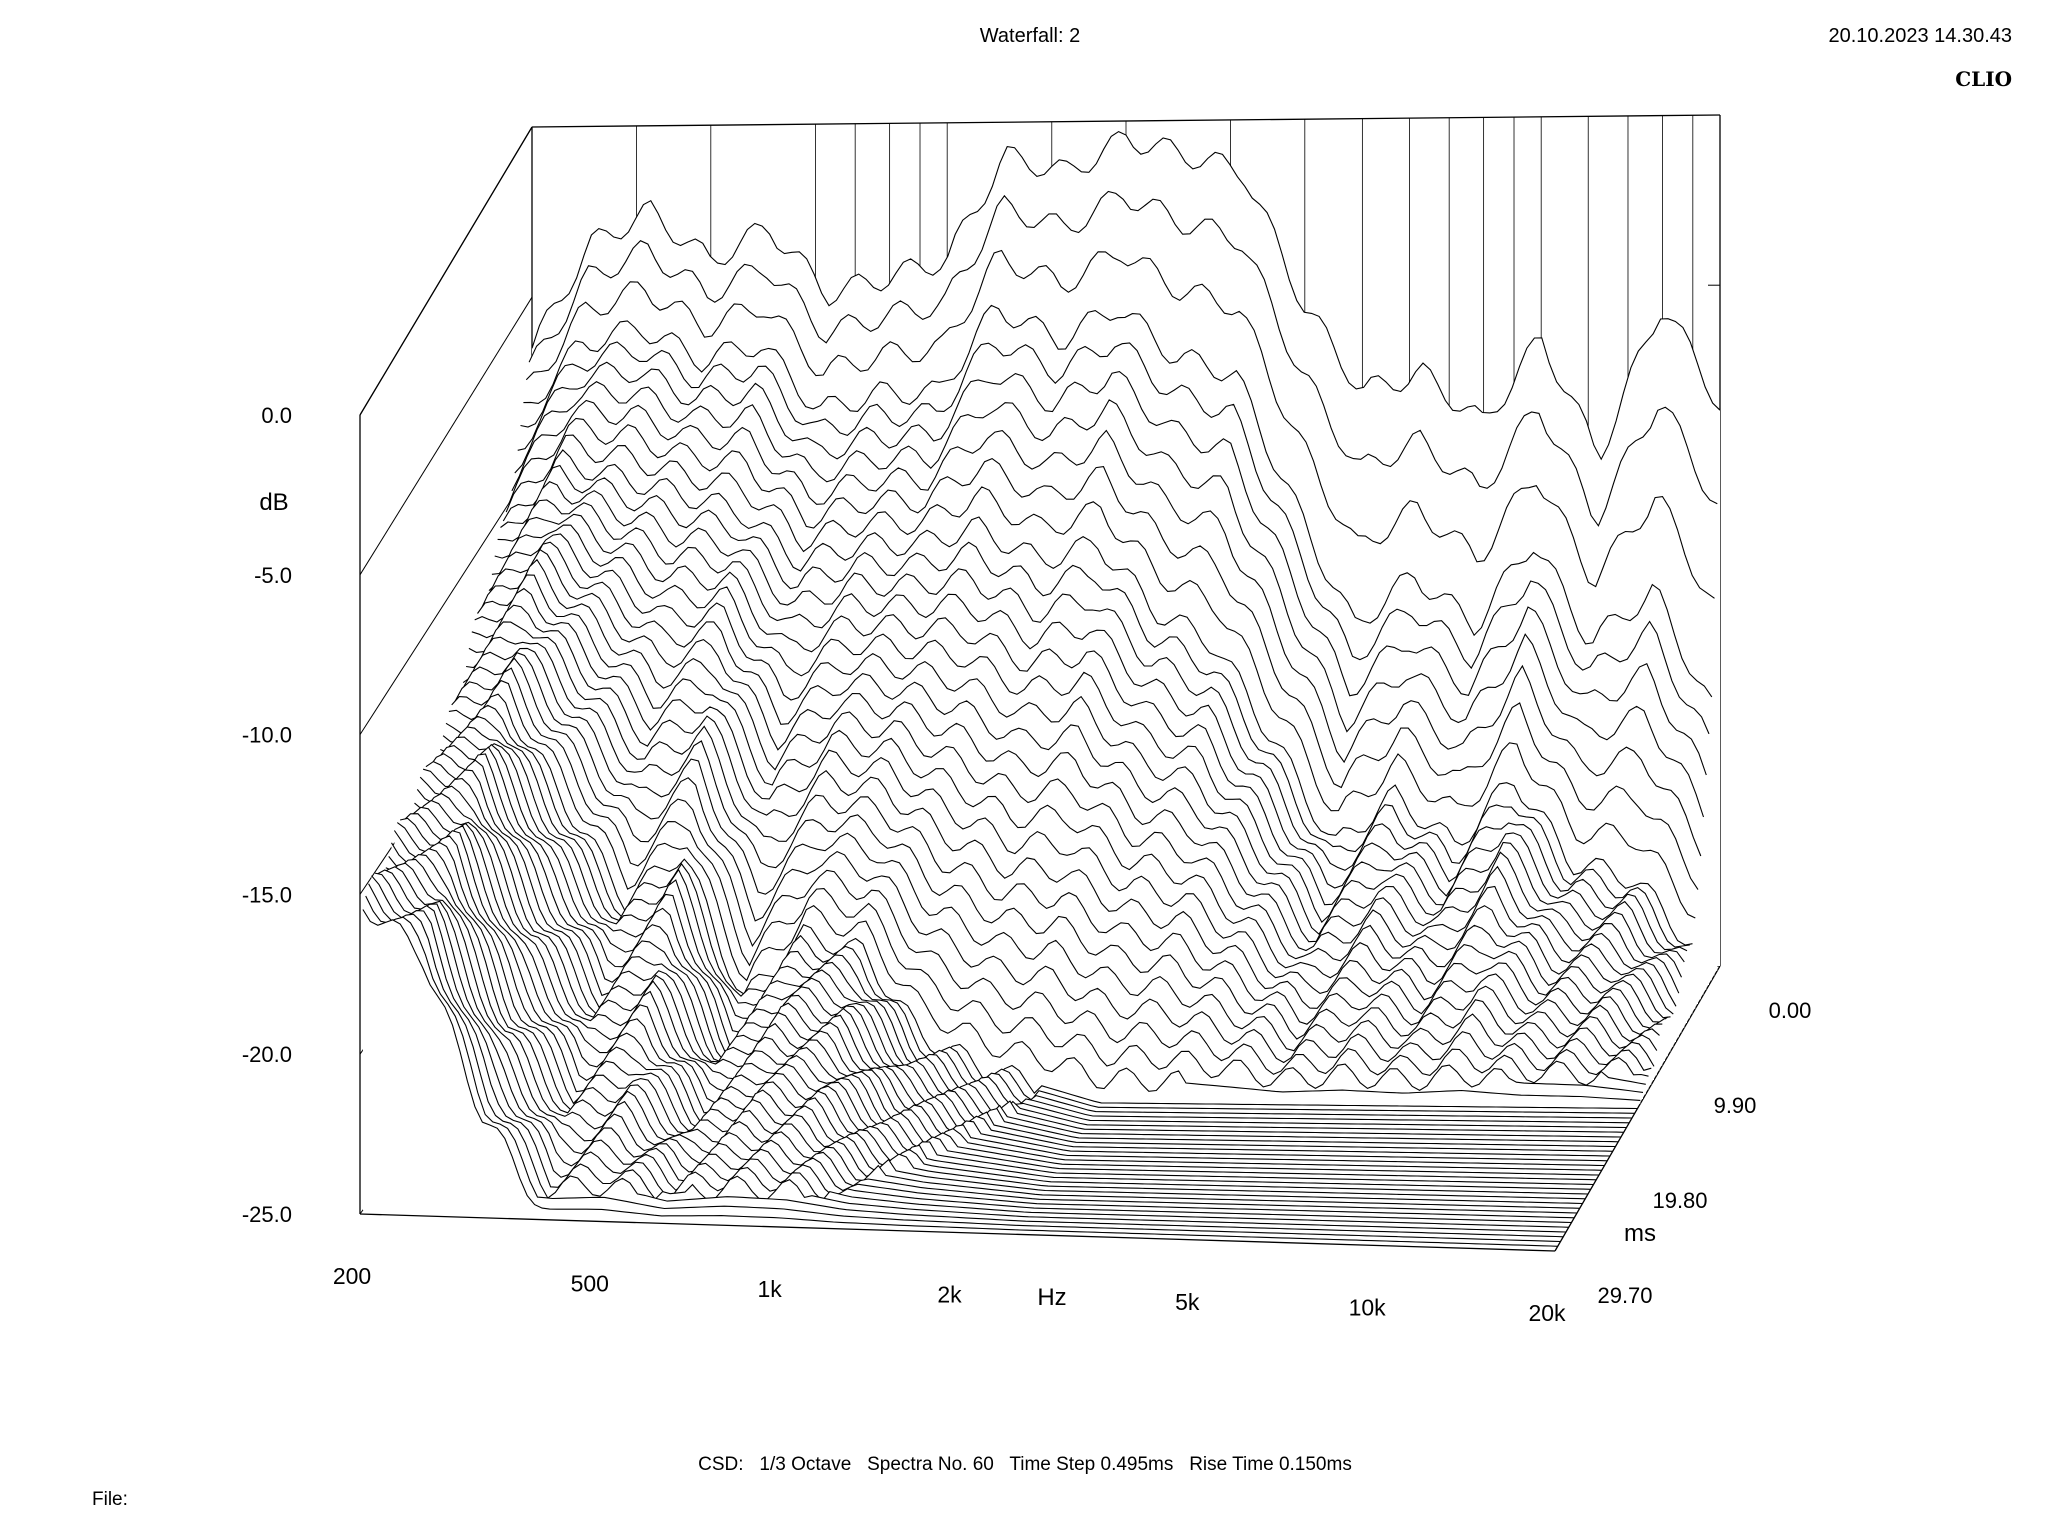 The image size is (2048, 1536). Describe the element at coordinates (273, 575) in the screenshot. I see `y-tick-label: -5.0` at that location.